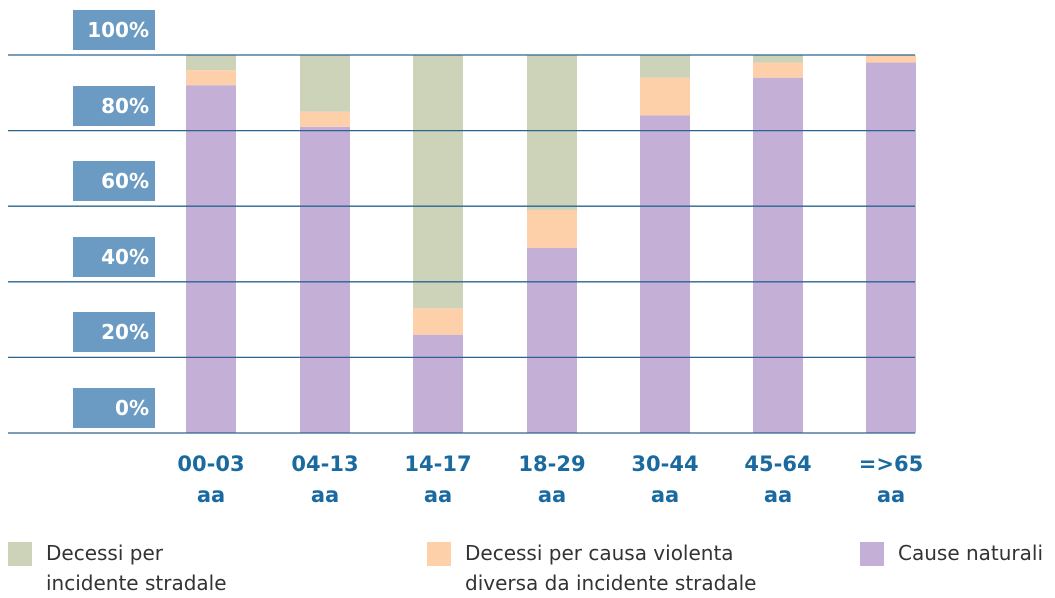 This screenshot has width=1055, height=598. Describe the element at coordinates (114, 105) in the screenshot. I see `y-tick-label: 80%` at that location.